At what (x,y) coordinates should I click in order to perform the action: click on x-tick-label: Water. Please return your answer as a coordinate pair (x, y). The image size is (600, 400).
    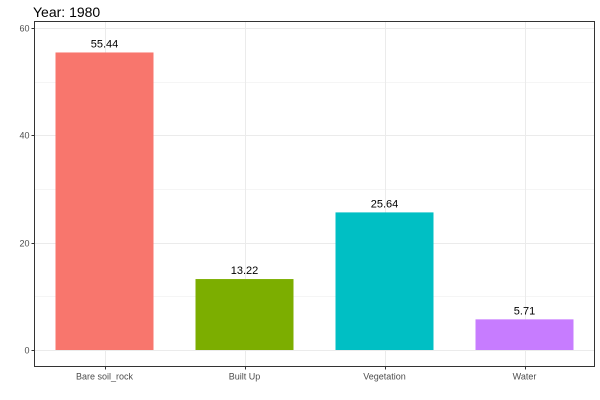
    Looking at the image, I should click on (525, 377).